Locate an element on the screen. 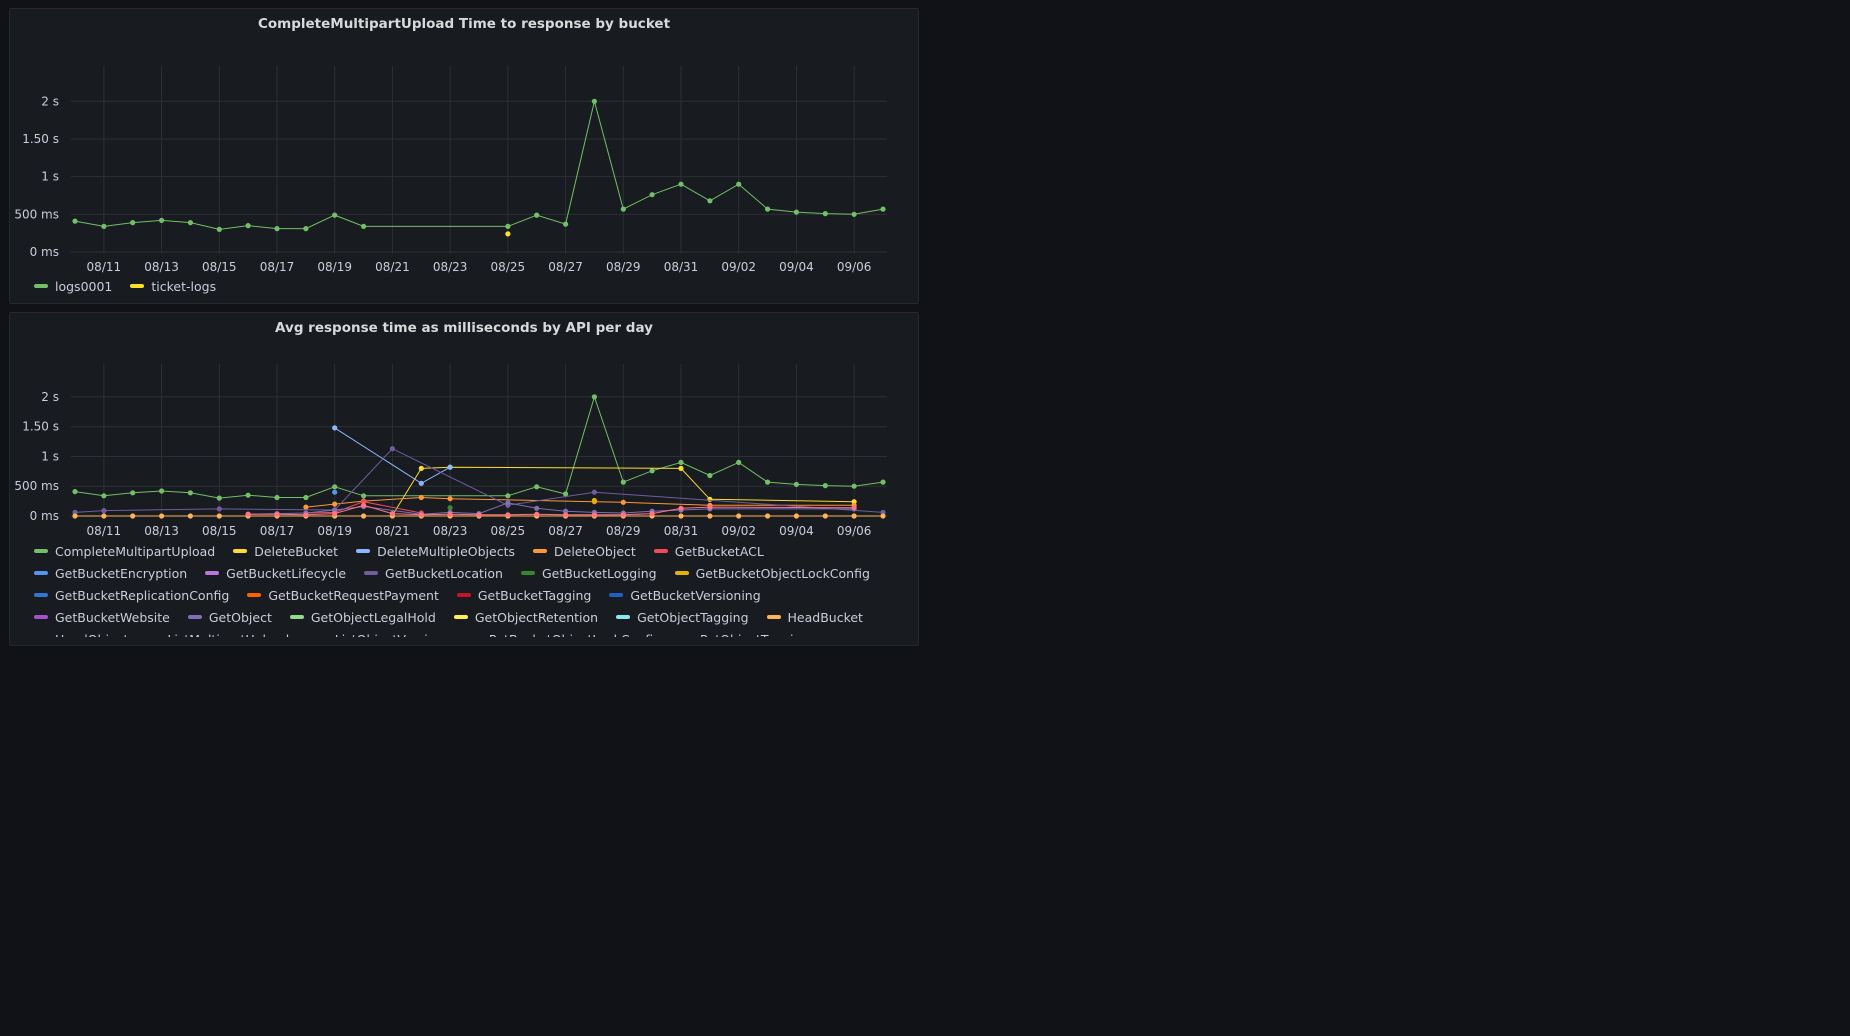 The height and width of the screenshot is (1036, 1850). legend-item-delete-object: DeleteObject is located at coordinates (584, 551).